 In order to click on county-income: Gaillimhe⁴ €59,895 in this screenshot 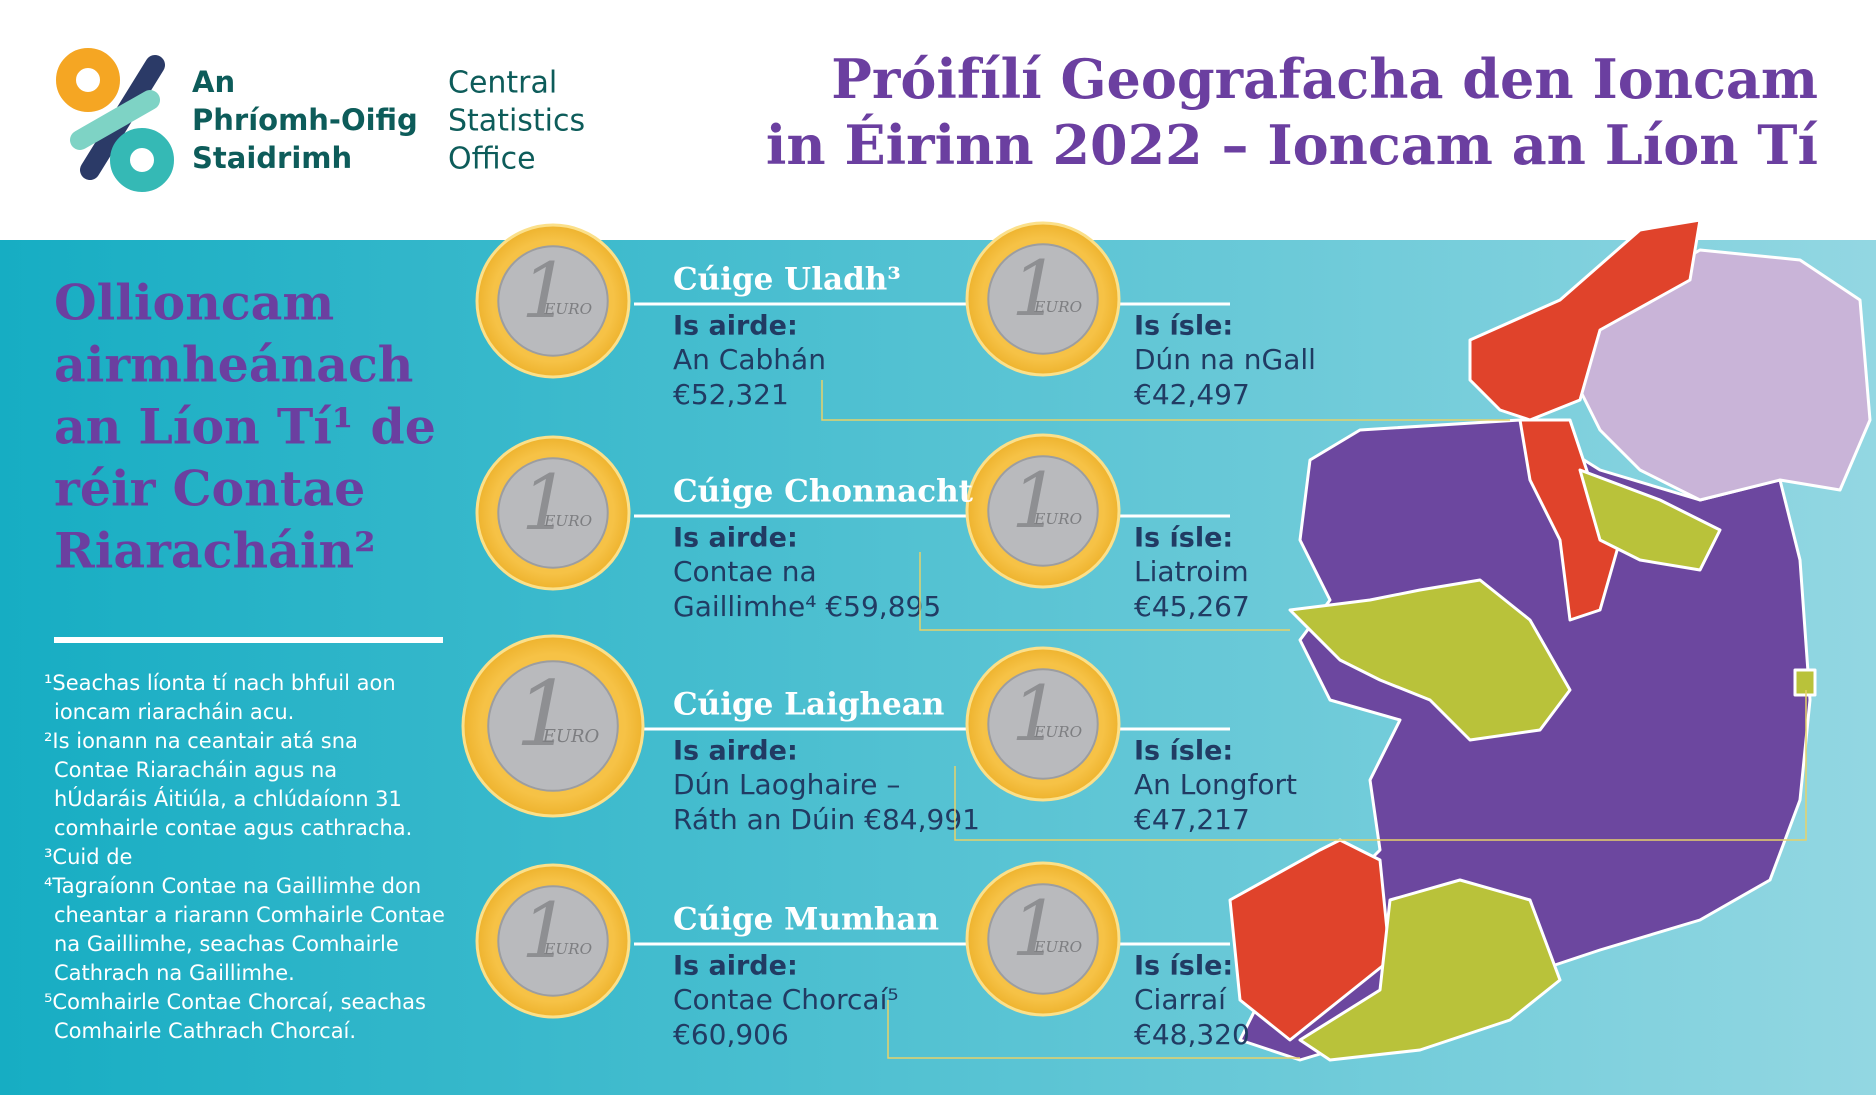, I will do `click(807, 606)`.